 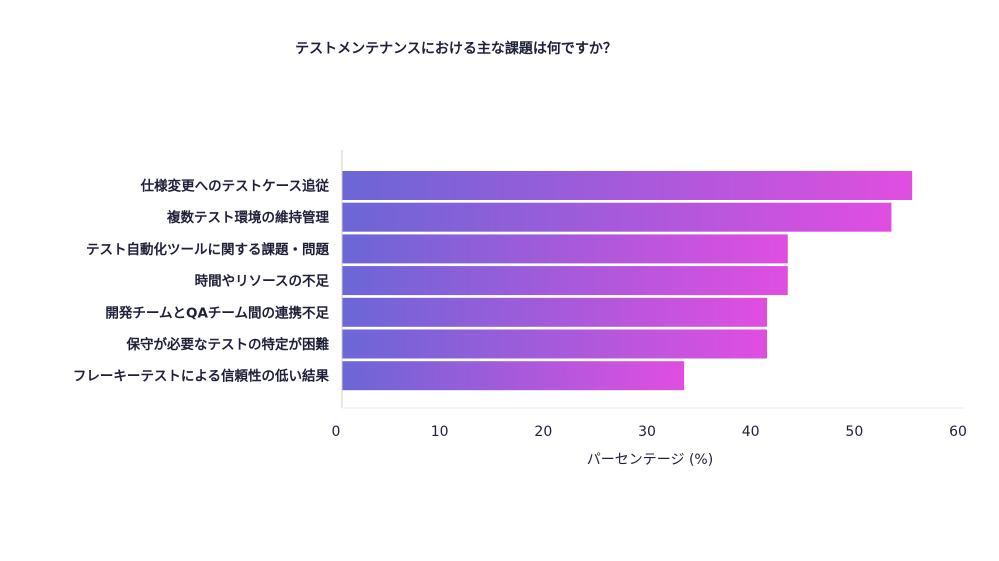 I want to click on x-tick-label-10: 10, so click(x=440, y=432).